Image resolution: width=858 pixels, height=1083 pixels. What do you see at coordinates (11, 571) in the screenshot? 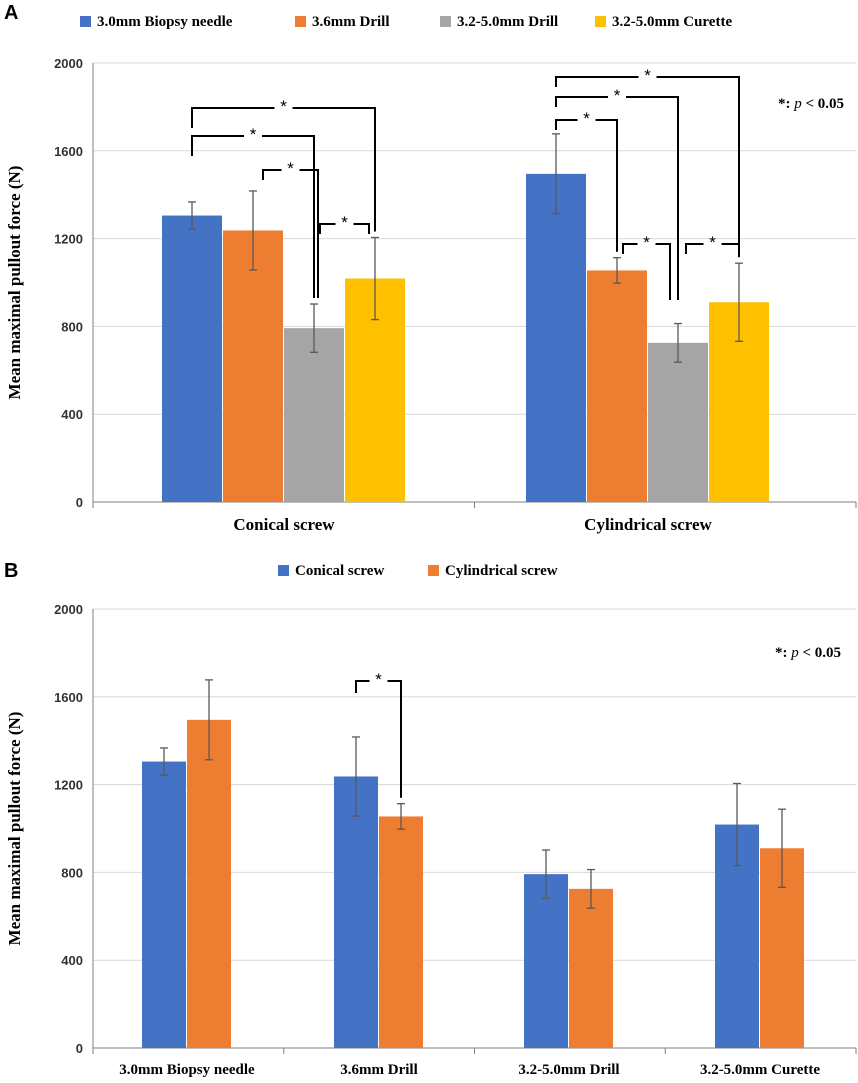
I see `panel-label-b: B` at bounding box center [11, 571].